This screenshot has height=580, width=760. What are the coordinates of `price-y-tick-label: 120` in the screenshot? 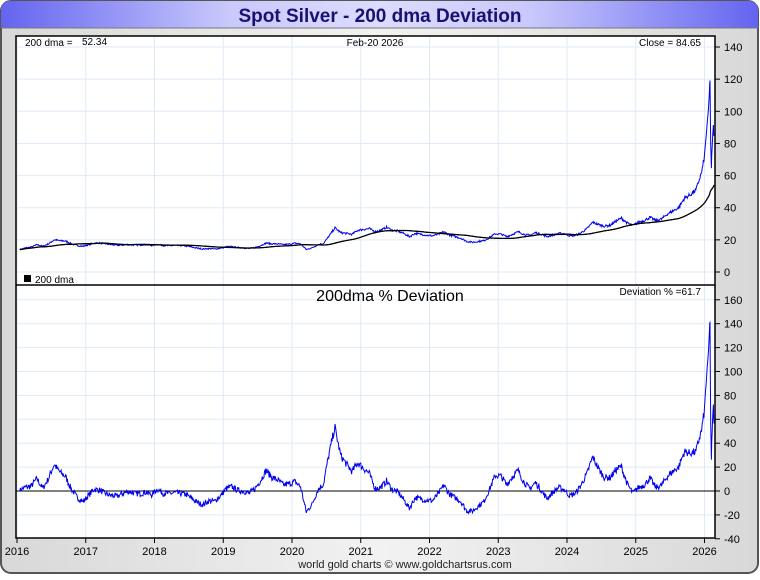 It's located at (733, 80).